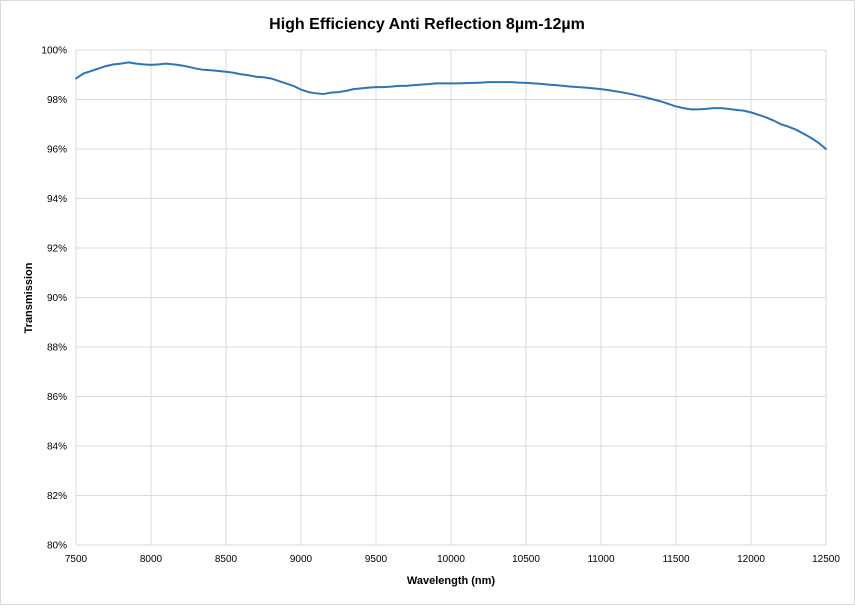 The height and width of the screenshot is (609, 855). I want to click on x-tick-label: 7500, so click(76, 559).